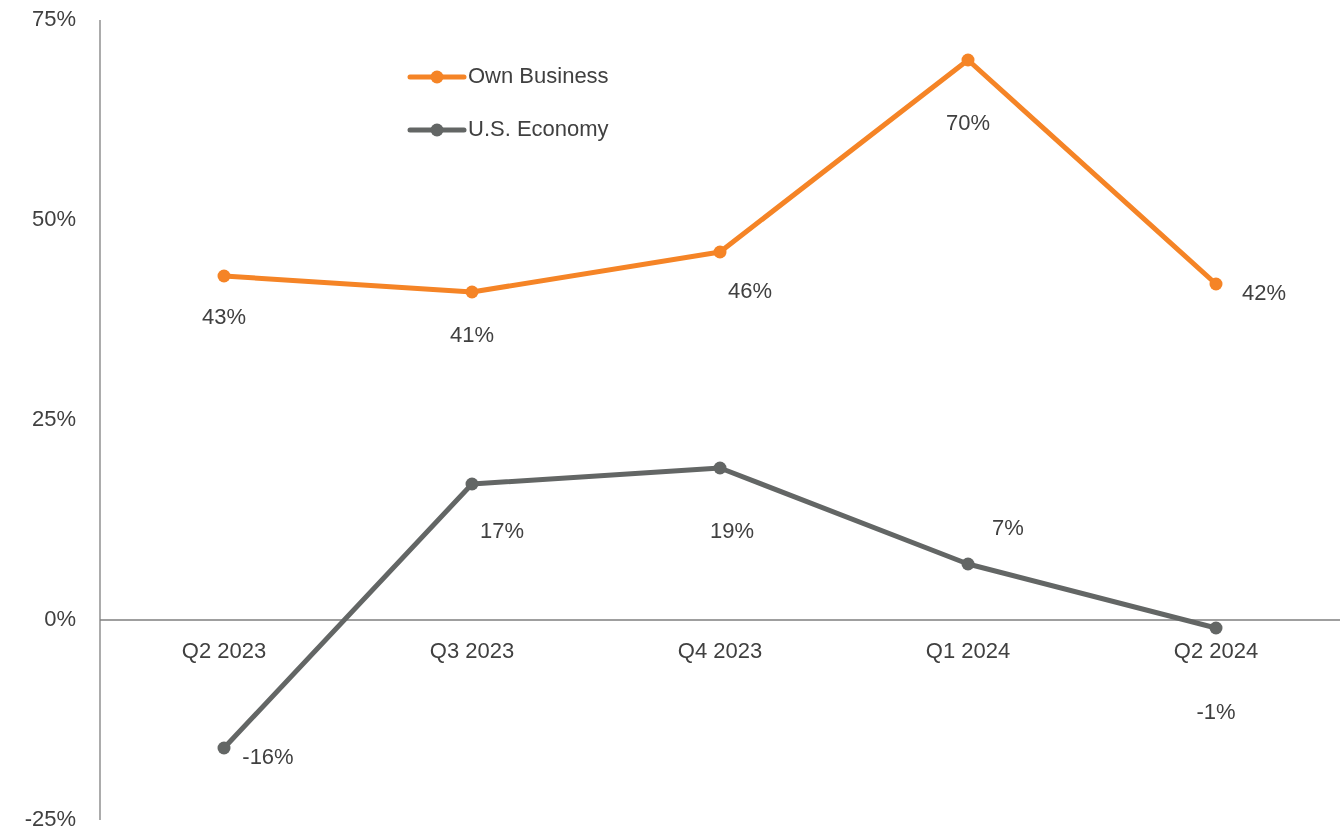  I want to click on x-tick-label: Q4 2023, so click(720, 650).